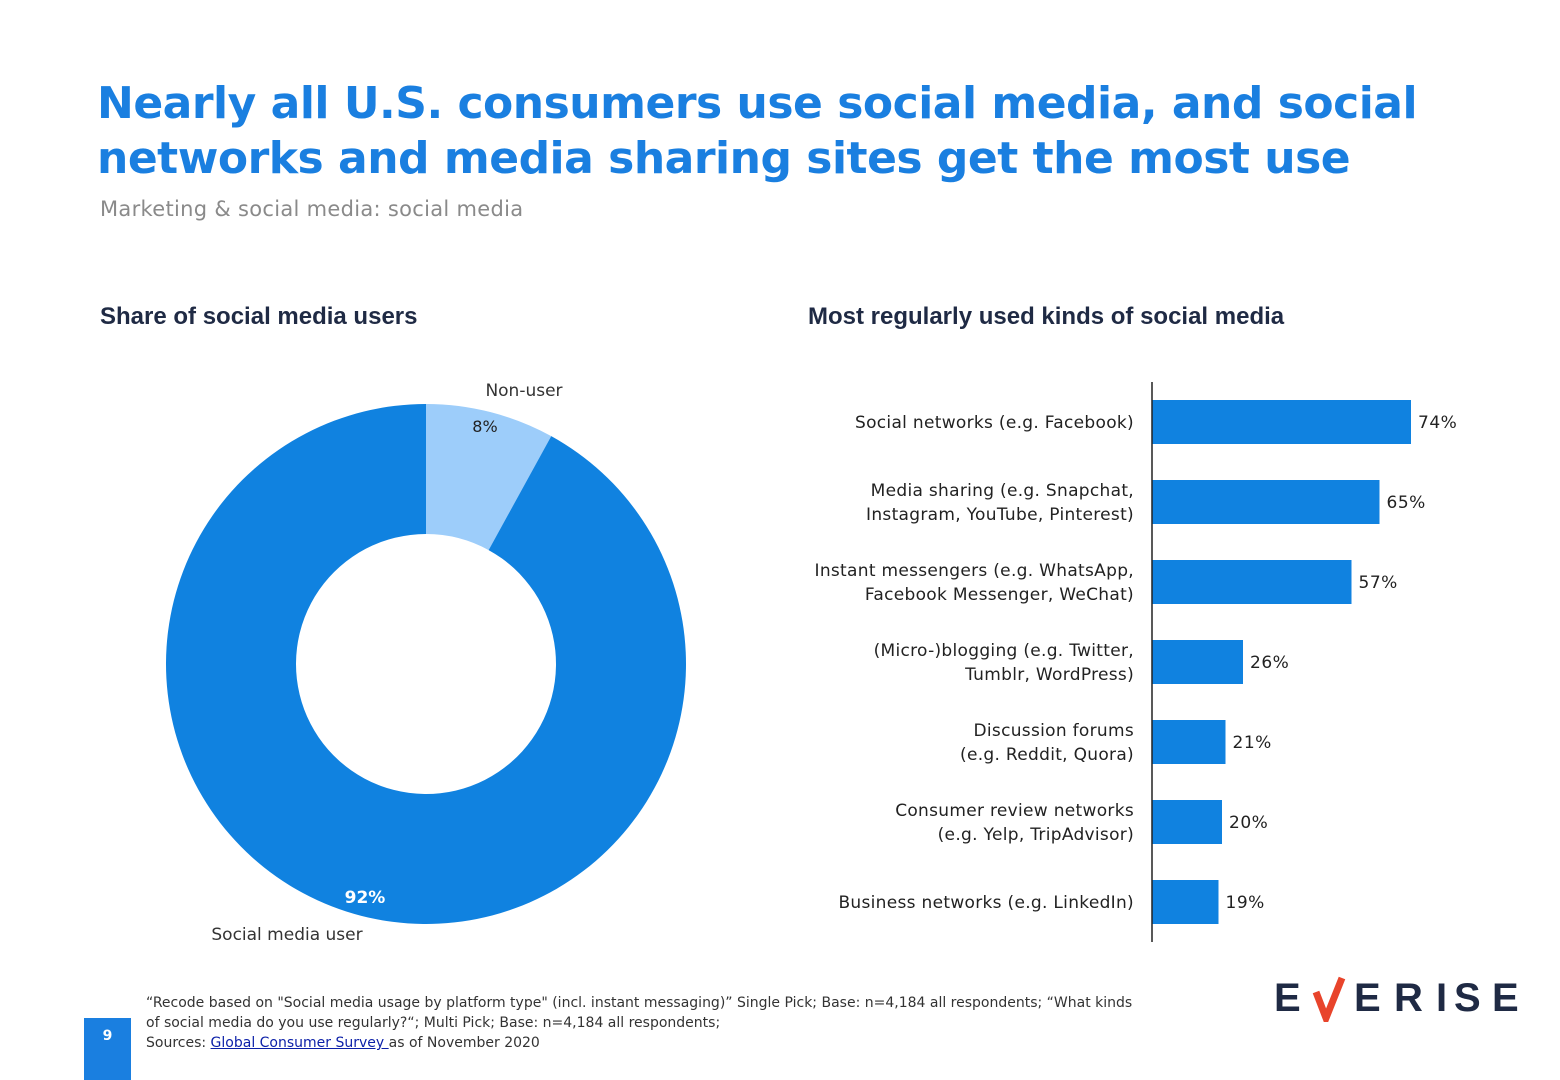 The height and width of the screenshot is (1080, 1560). I want to click on sources-suffix: as of November 2020, so click(464, 1043).